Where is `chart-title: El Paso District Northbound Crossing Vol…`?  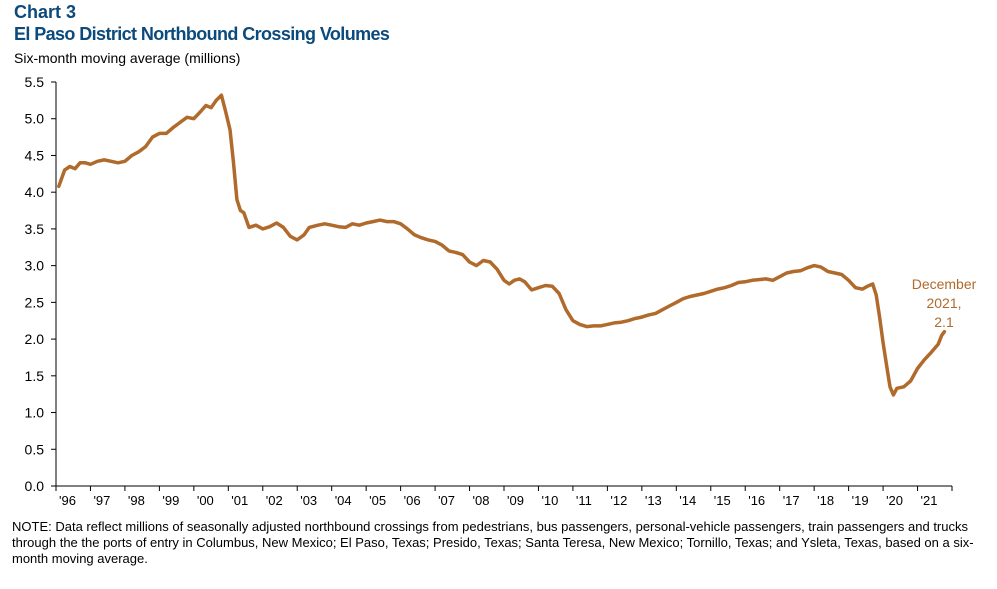
chart-title: El Paso District Northbound Crossing Vol… is located at coordinates (202, 34).